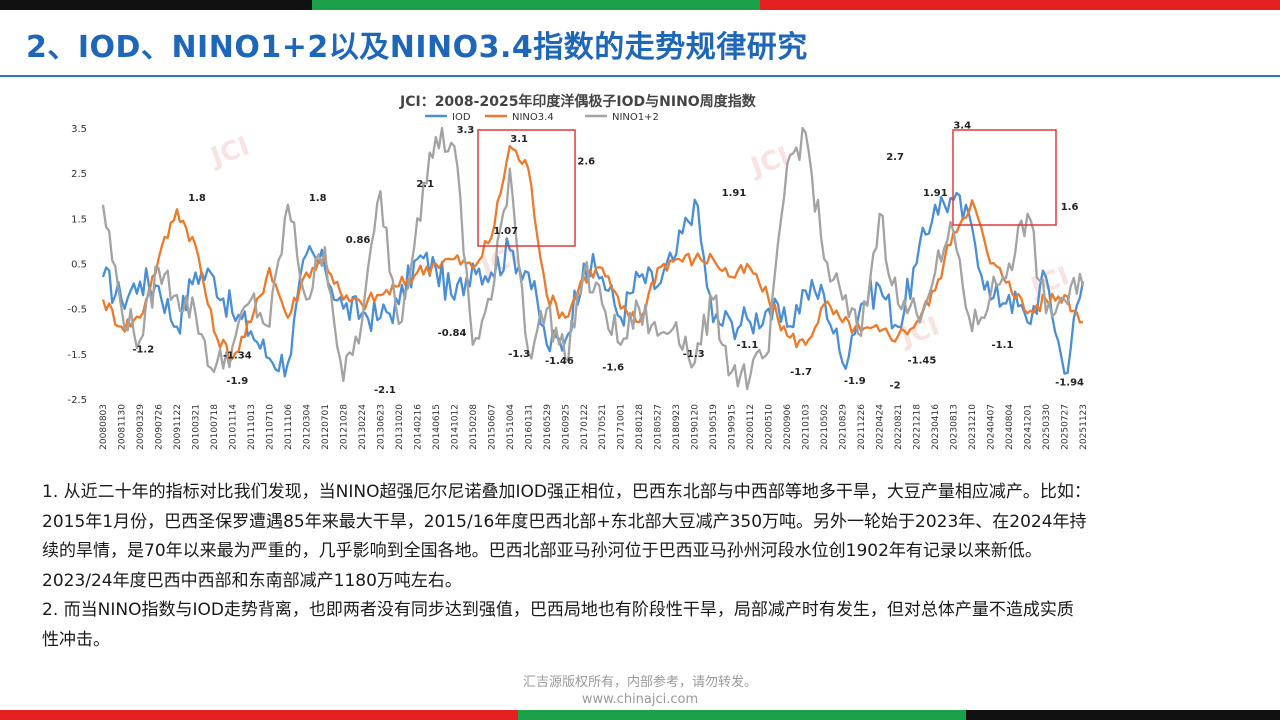 The width and height of the screenshot is (1280, 720). I want to click on x-tick-label: 20090726, so click(159, 427).